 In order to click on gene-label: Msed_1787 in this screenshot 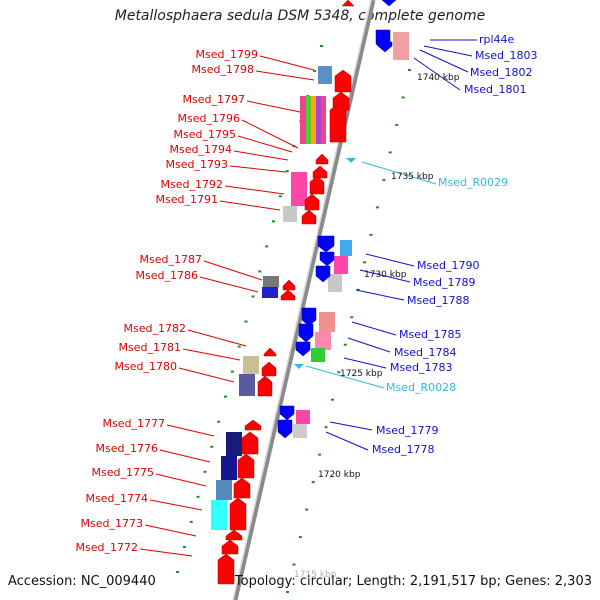, I will do `click(171, 259)`.